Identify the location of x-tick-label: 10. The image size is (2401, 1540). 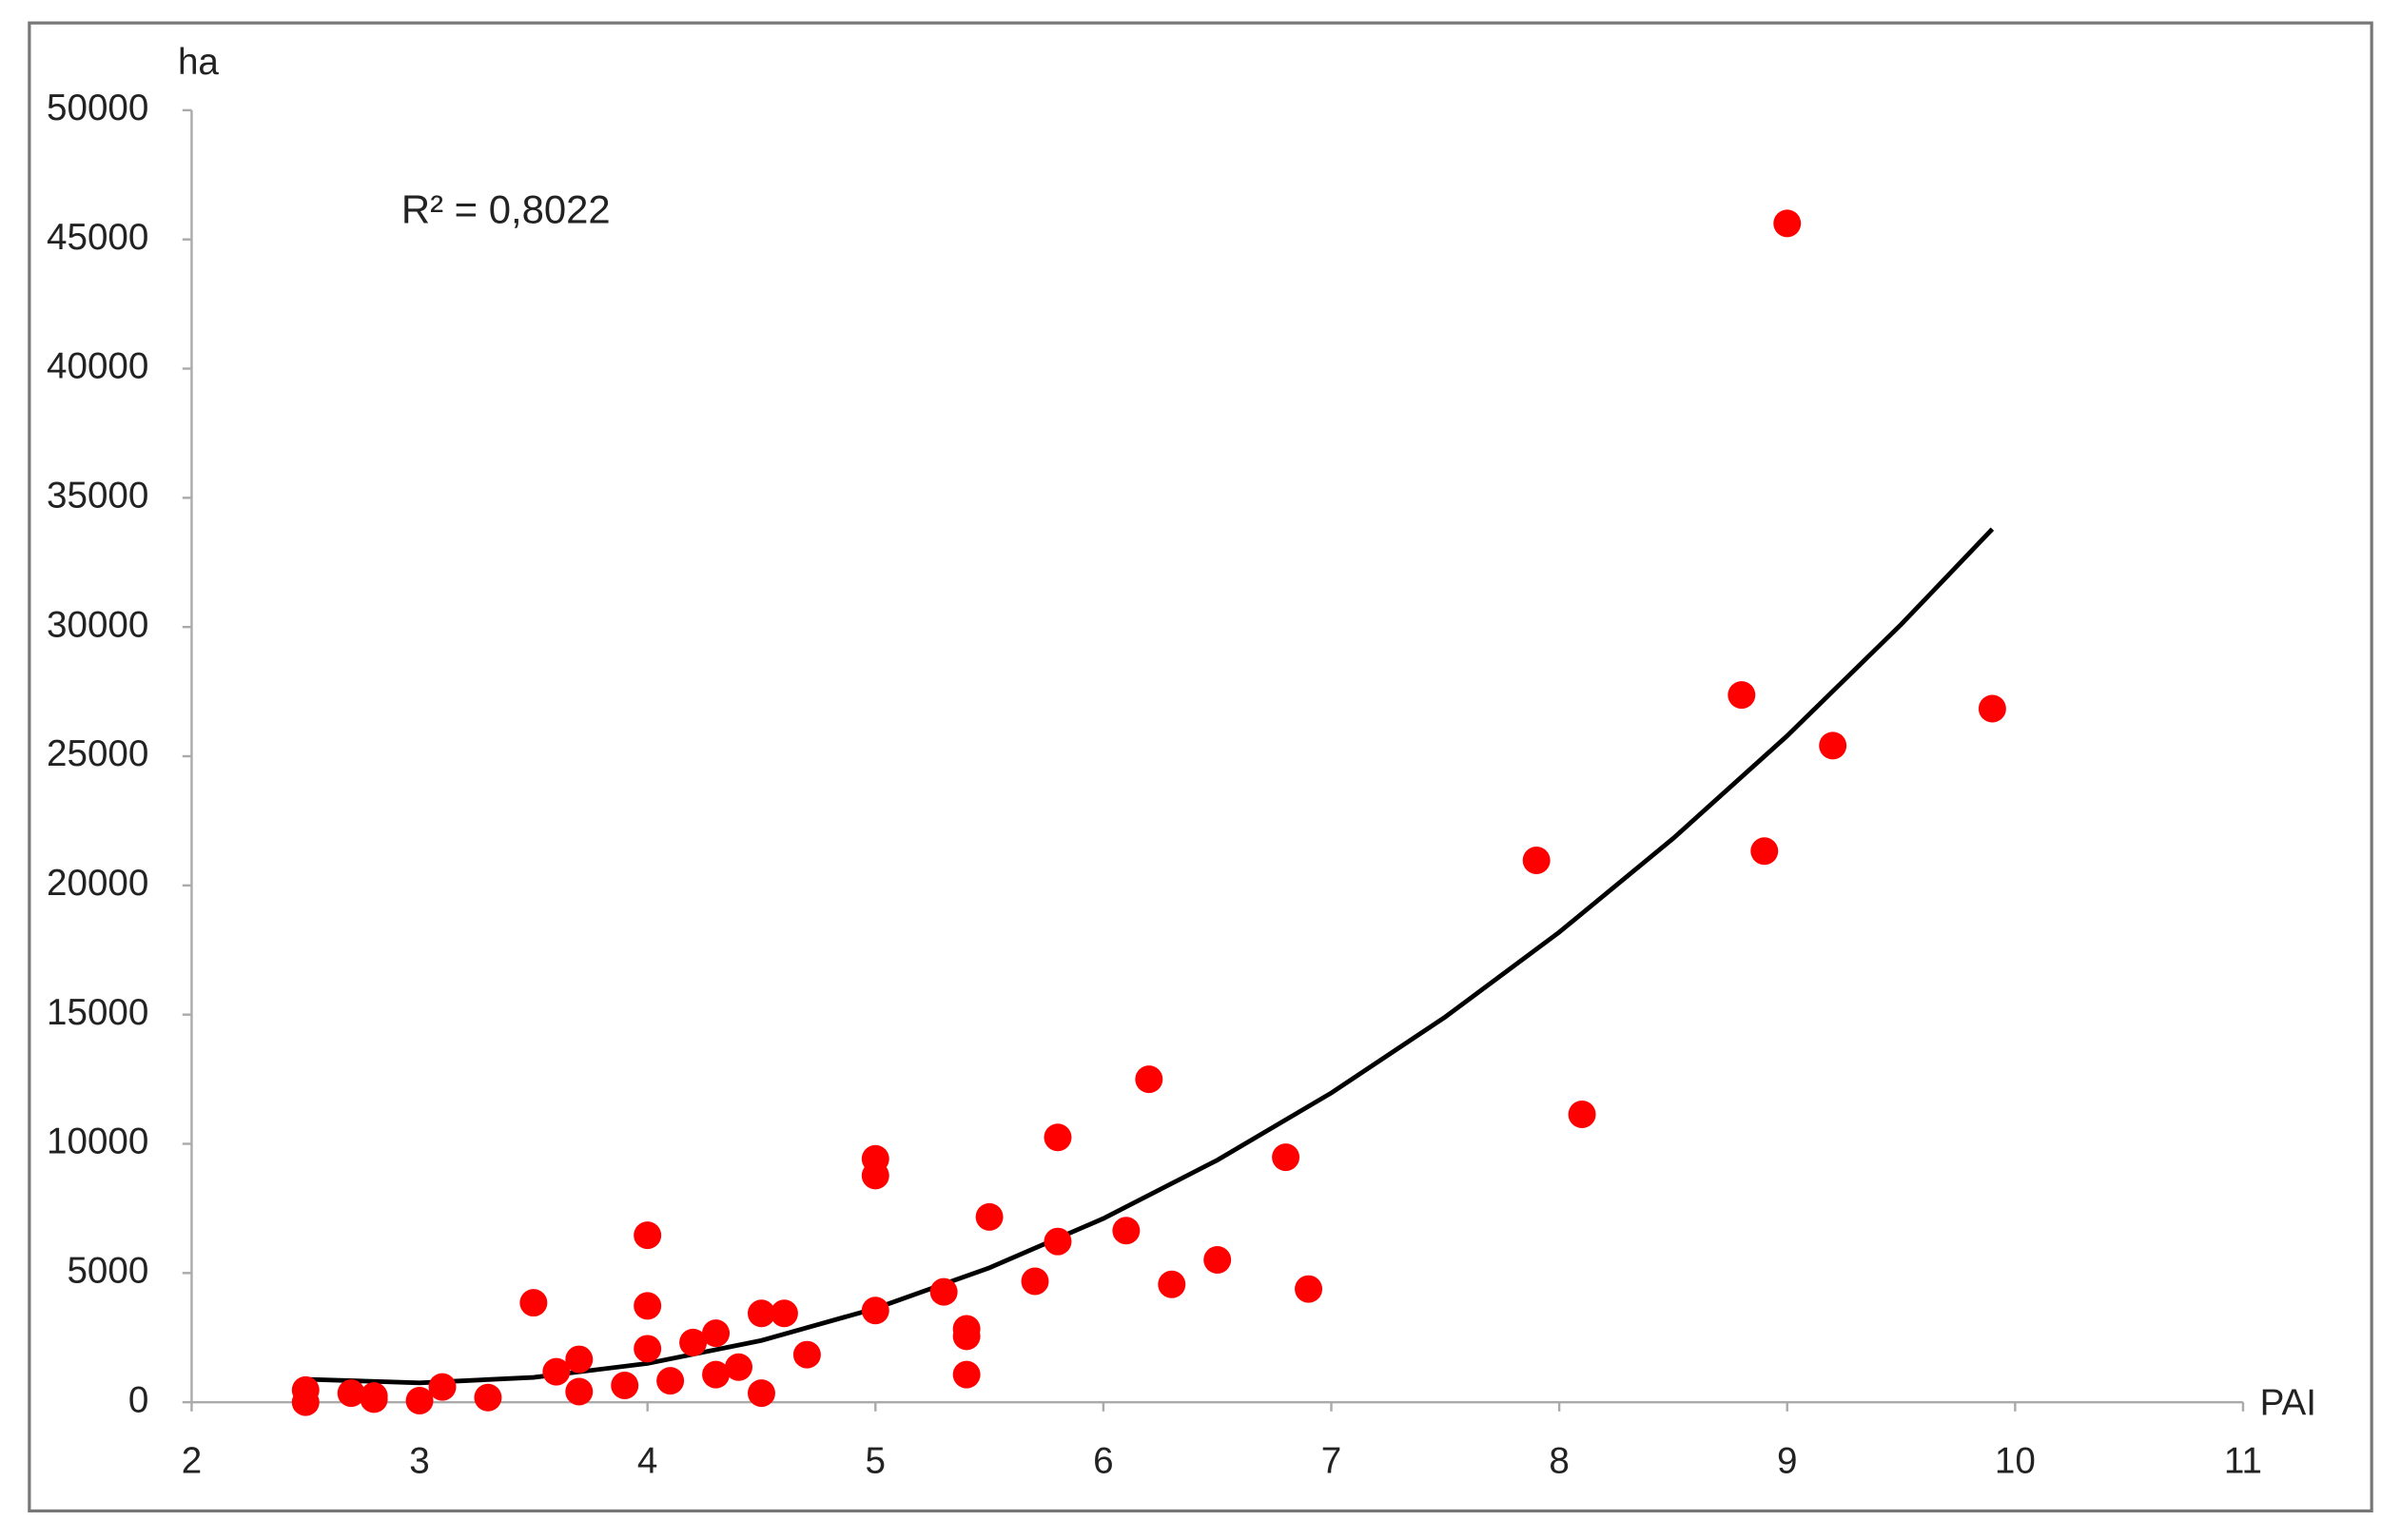
(2015, 1461).